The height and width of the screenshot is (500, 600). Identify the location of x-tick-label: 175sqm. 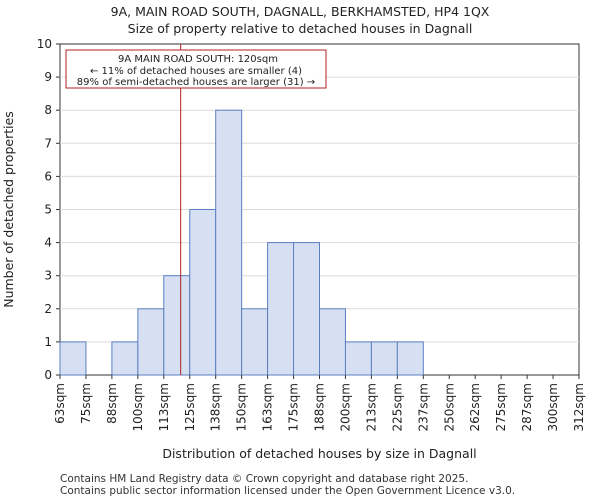
(294, 407).